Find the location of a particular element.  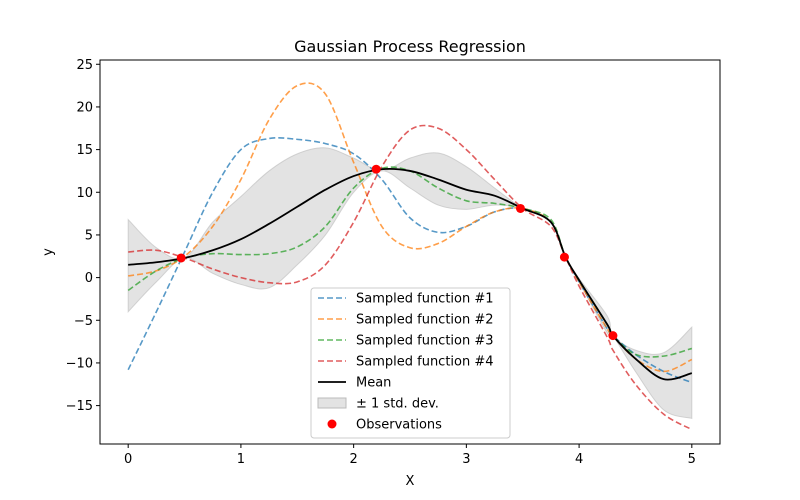

legend-label: Mean is located at coordinates (373, 383).